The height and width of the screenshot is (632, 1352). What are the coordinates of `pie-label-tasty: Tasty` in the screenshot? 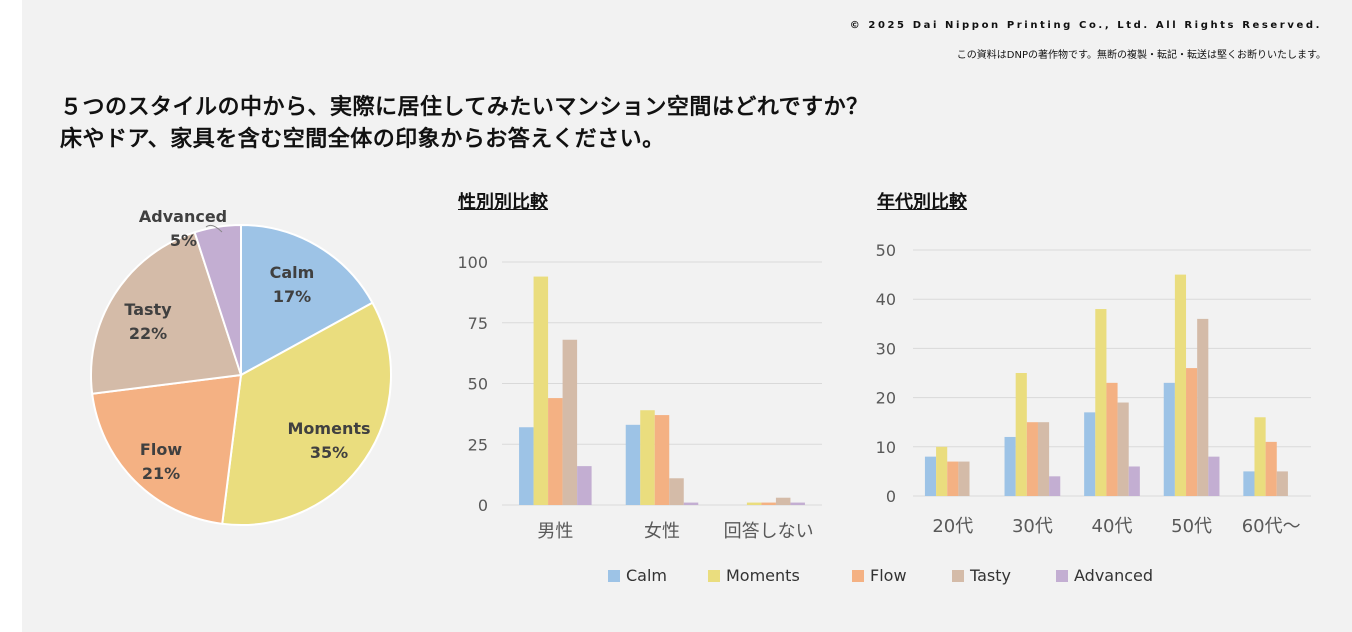 It's located at (148, 309).